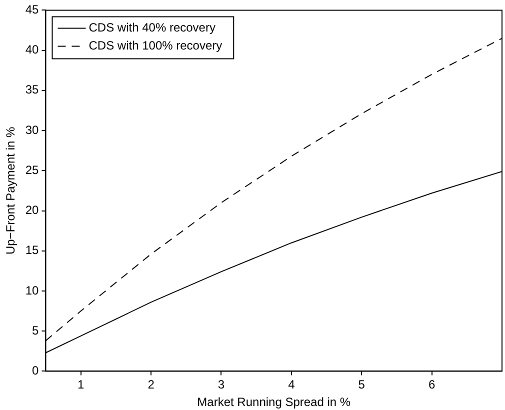 This screenshot has width=505, height=410. Describe the element at coordinates (152, 27) in the screenshot. I see `legend-label: CDS with 40% recovery` at that location.